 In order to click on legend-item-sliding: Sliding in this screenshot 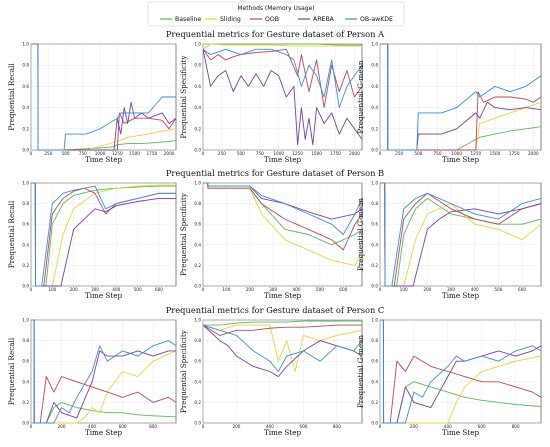, I will do `click(223, 19)`.